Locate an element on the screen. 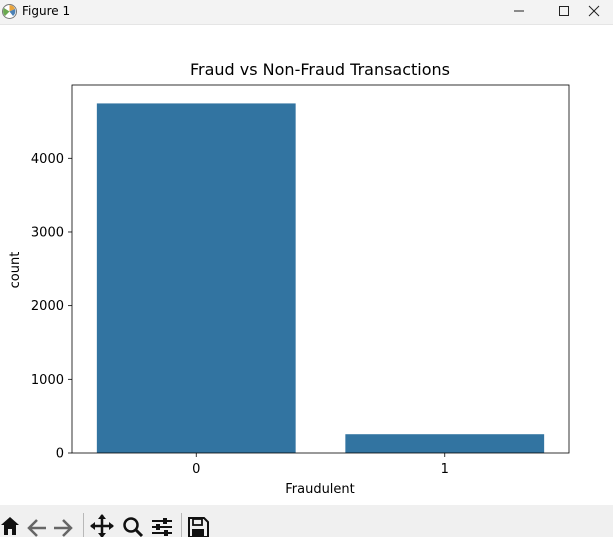 This screenshot has height=537, width=613. x-tick-label: 1 is located at coordinates (445, 469).